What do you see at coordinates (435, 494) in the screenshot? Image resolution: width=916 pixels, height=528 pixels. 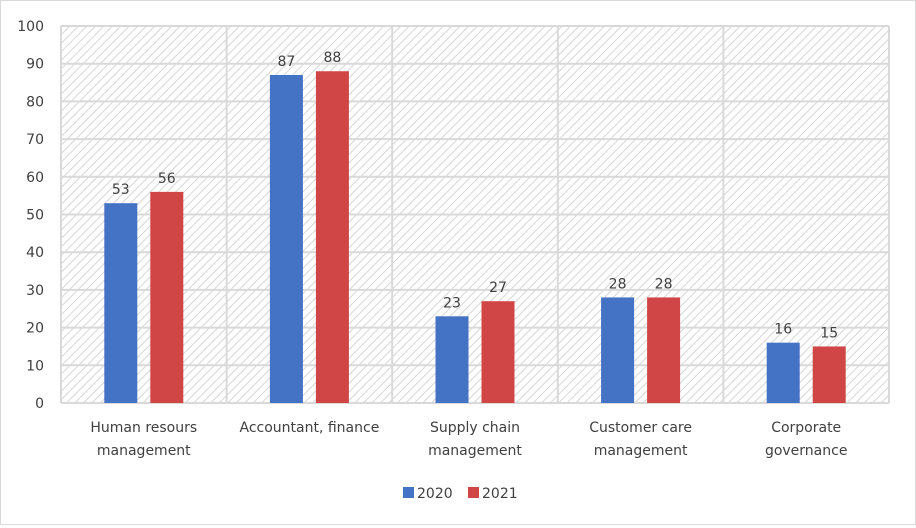 I see `legend-label-2020: 2020` at bounding box center [435, 494].